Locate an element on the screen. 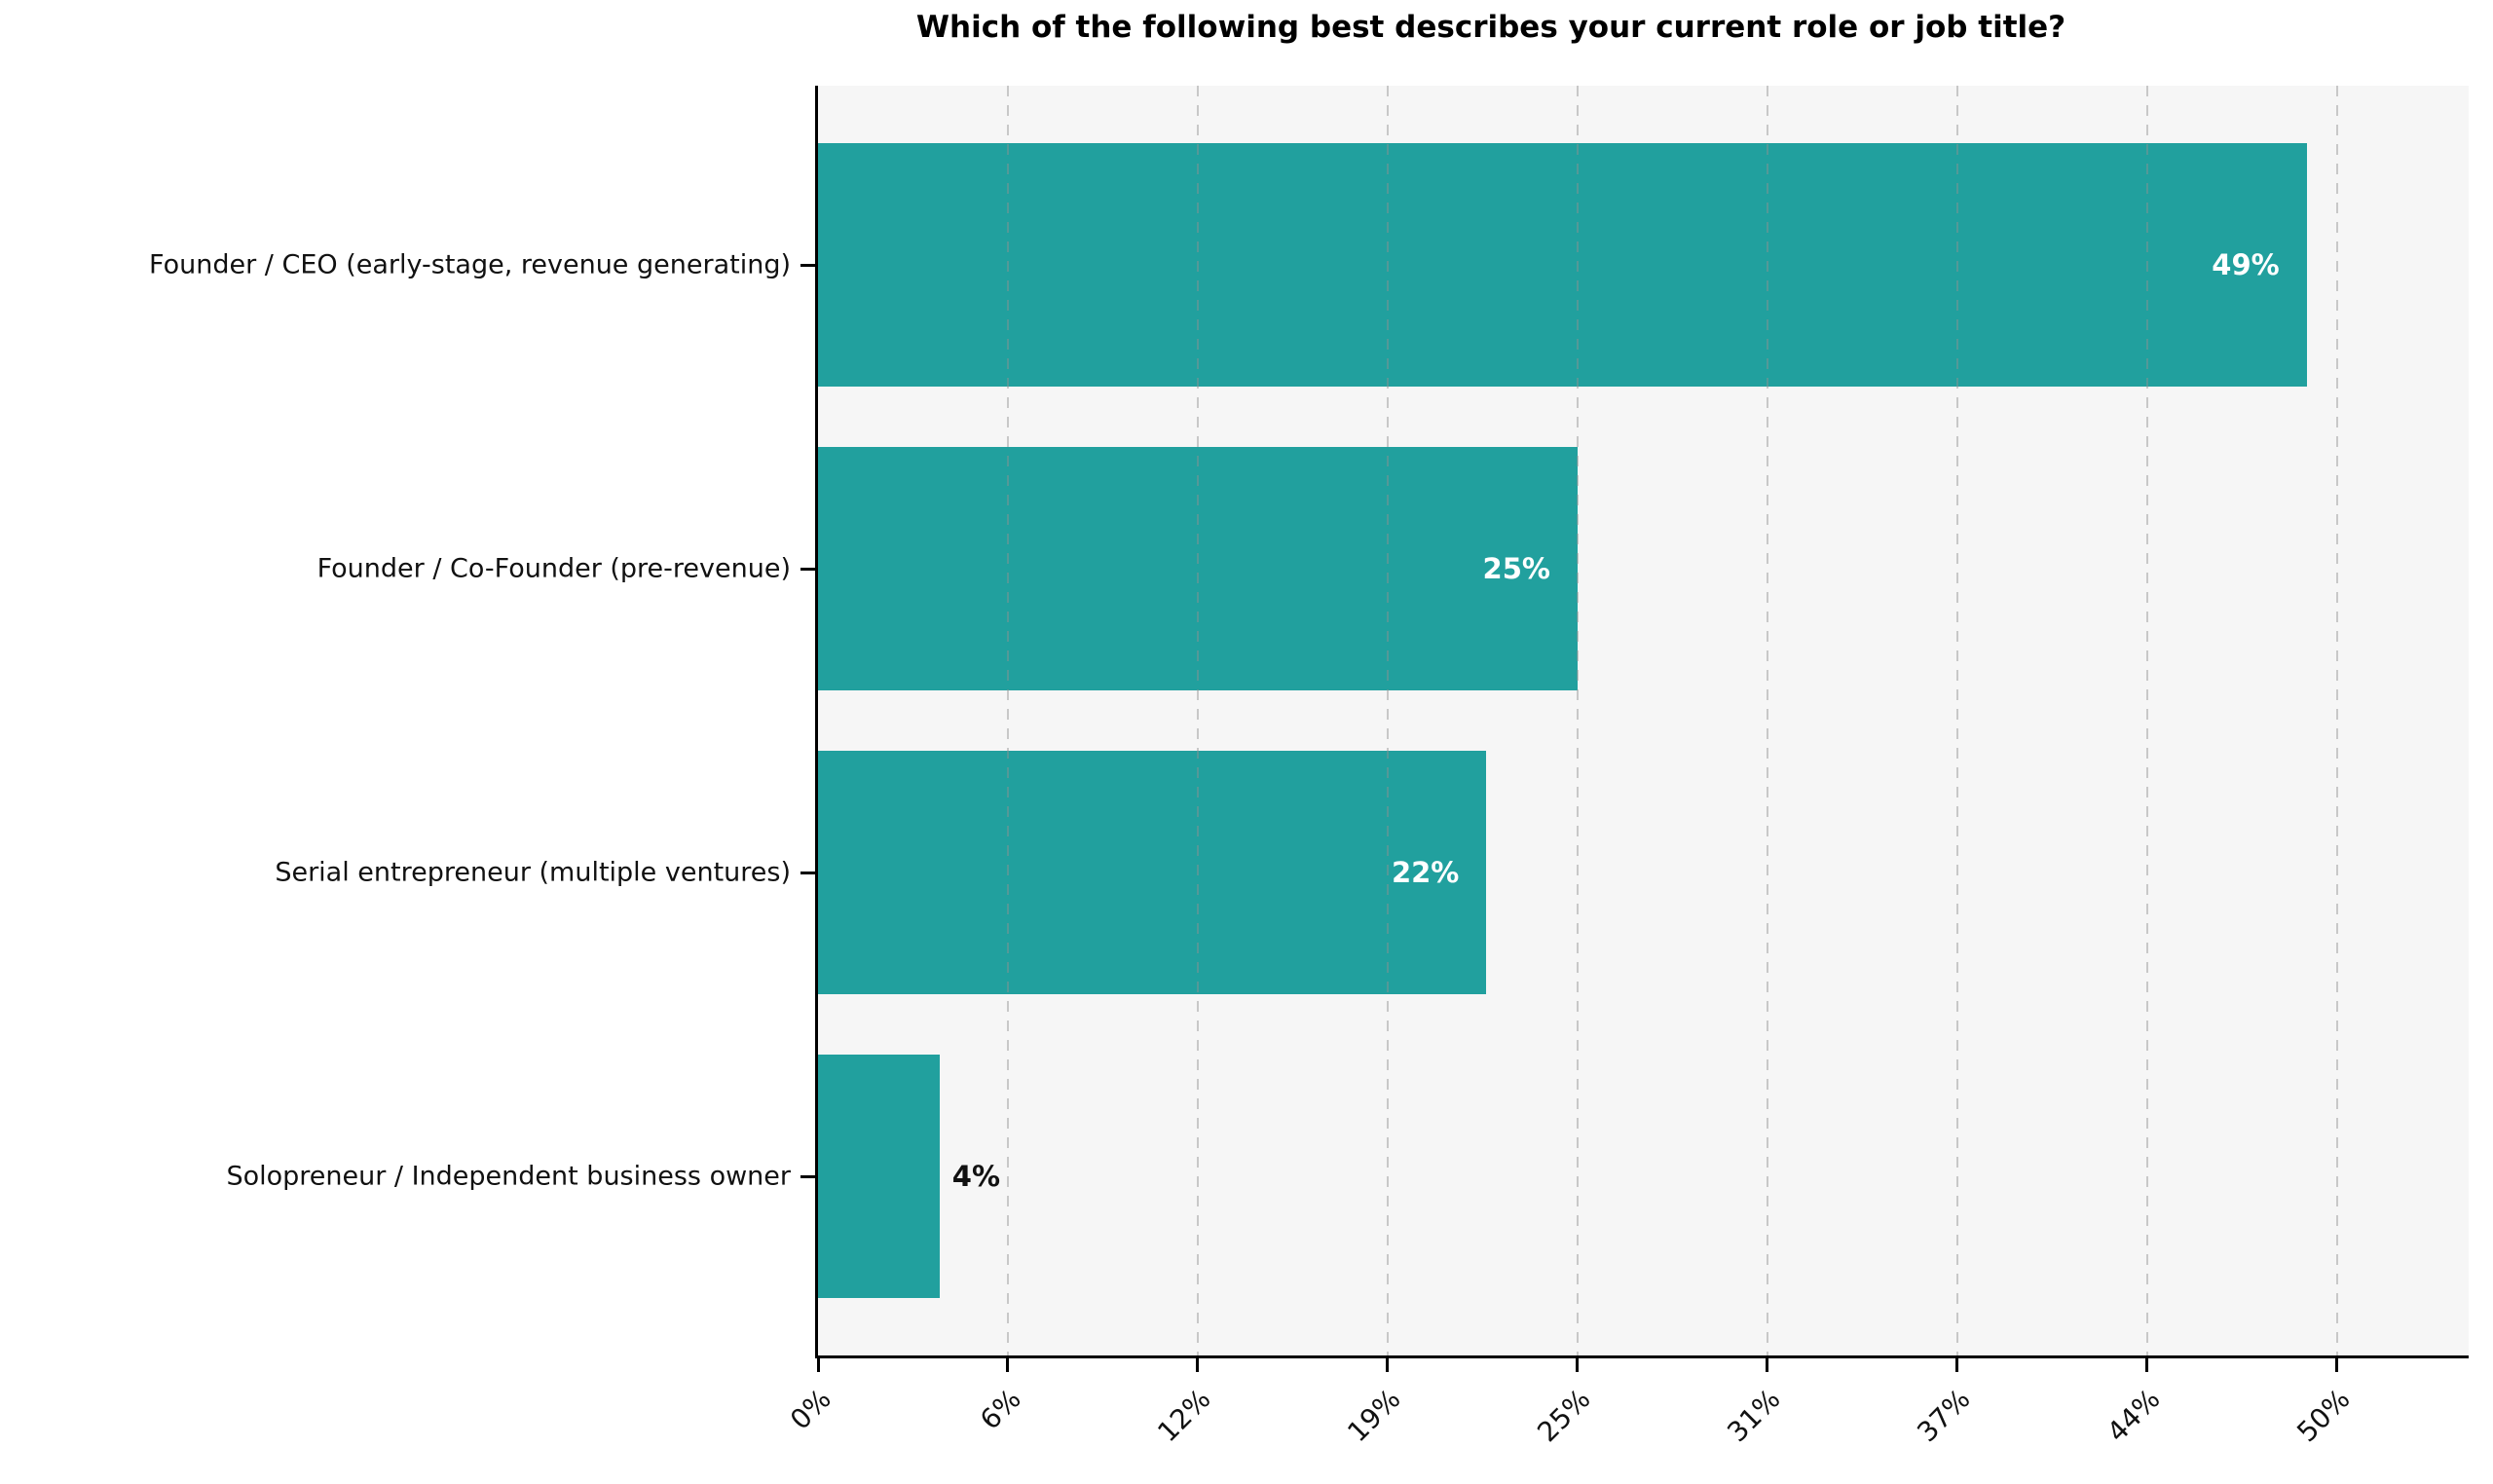 This screenshot has width=2493, height=1484. x-tick-label: 25% is located at coordinates (1564, 1416).